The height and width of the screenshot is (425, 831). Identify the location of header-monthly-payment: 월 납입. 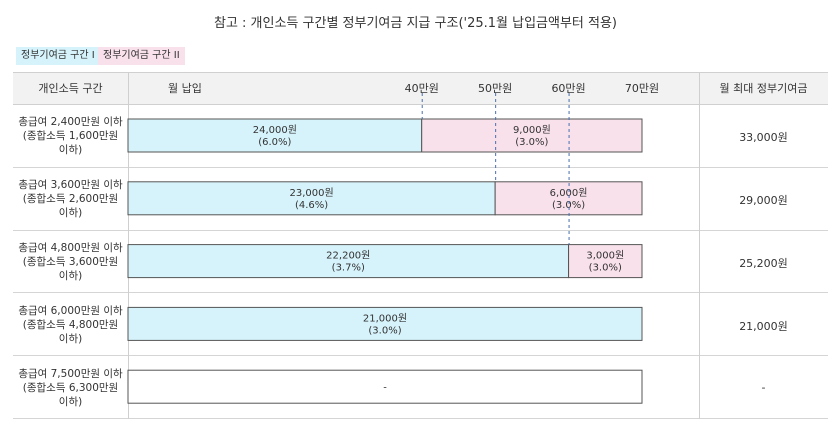
(185, 88).